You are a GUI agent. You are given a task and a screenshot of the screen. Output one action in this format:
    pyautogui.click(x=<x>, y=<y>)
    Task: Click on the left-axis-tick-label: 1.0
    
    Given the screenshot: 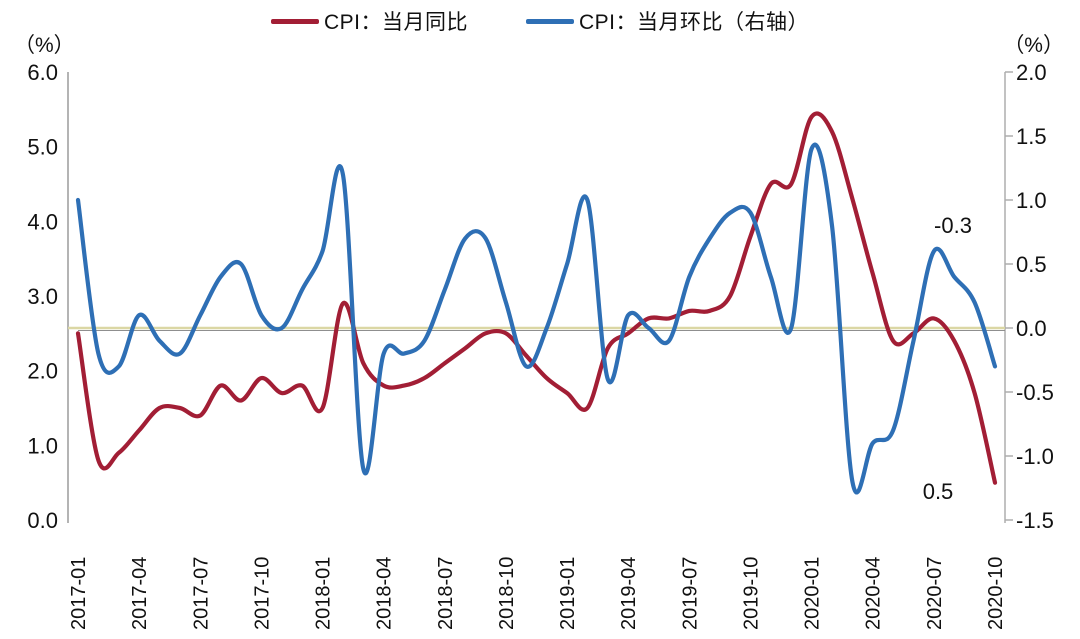 What is the action you would take?
    pyautogui.click(x=42, y=445)
    